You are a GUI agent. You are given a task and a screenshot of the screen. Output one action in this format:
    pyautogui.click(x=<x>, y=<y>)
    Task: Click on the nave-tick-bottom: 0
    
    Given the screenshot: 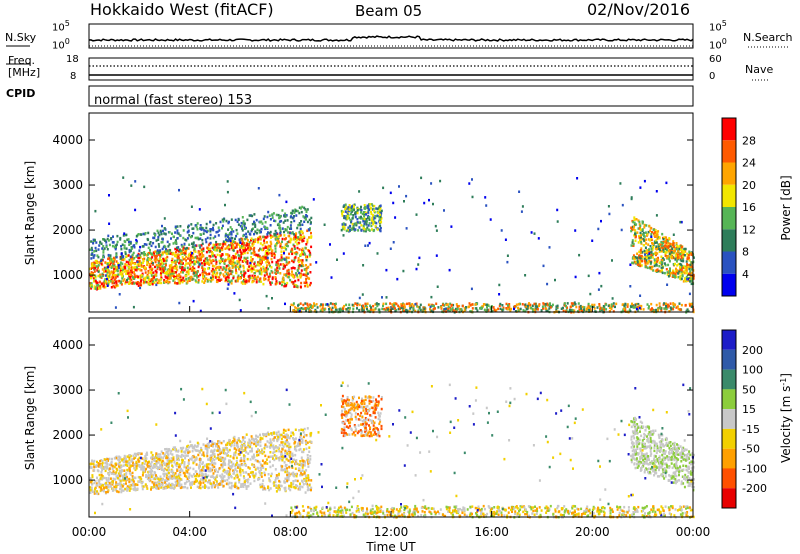 What is the action you would take?
    pyautogui.click(x=712, y=76)
    